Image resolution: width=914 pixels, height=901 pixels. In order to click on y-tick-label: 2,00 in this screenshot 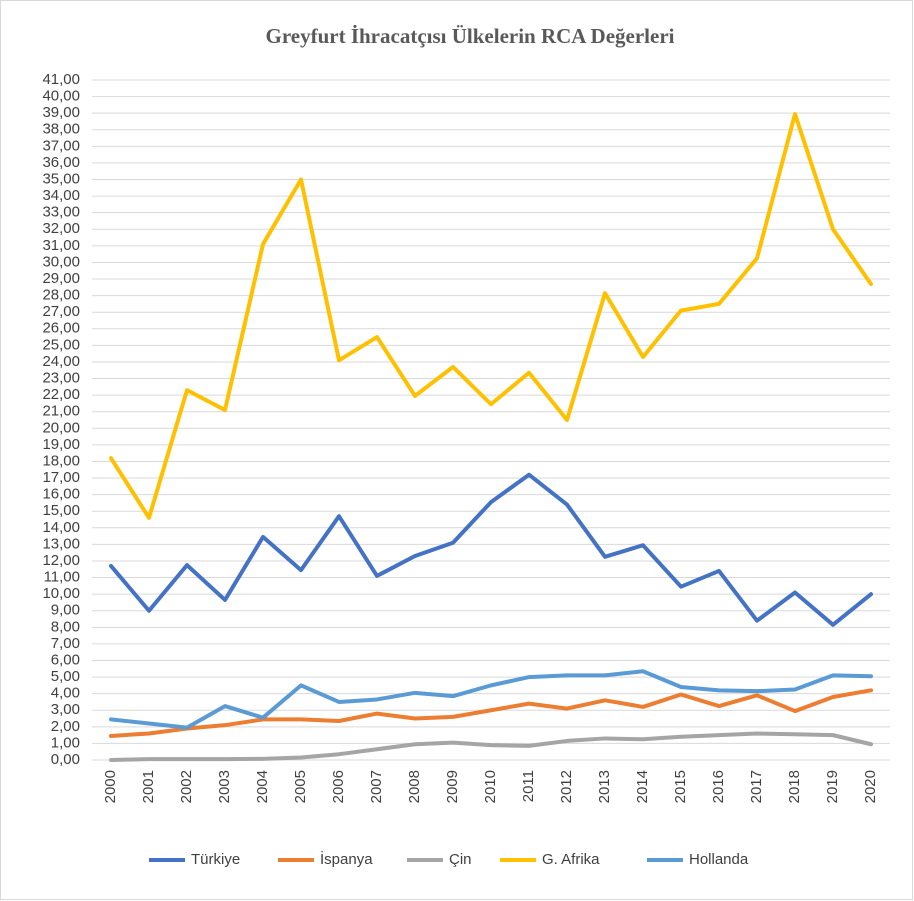, I will do `click(65, 726)`.